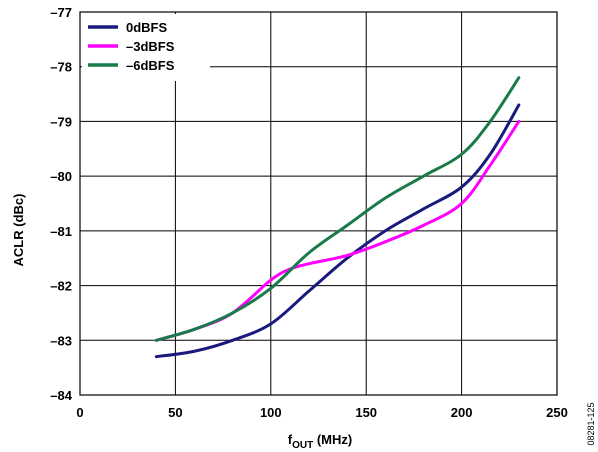 Image resolution: width=598 pixels, height=452 pixels. What do you see at coordinates (366, 412) in the screenshot?
I see `x-tick-label: 150` at bounding box center [366, 412].